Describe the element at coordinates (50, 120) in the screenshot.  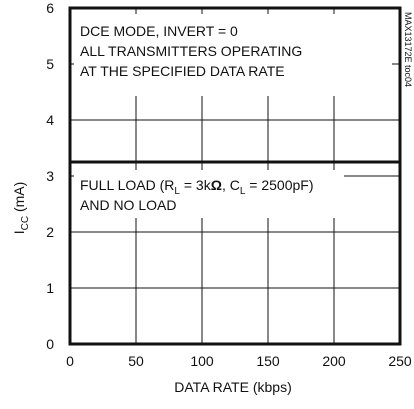
I see `y-tick-label: 4` at that location.